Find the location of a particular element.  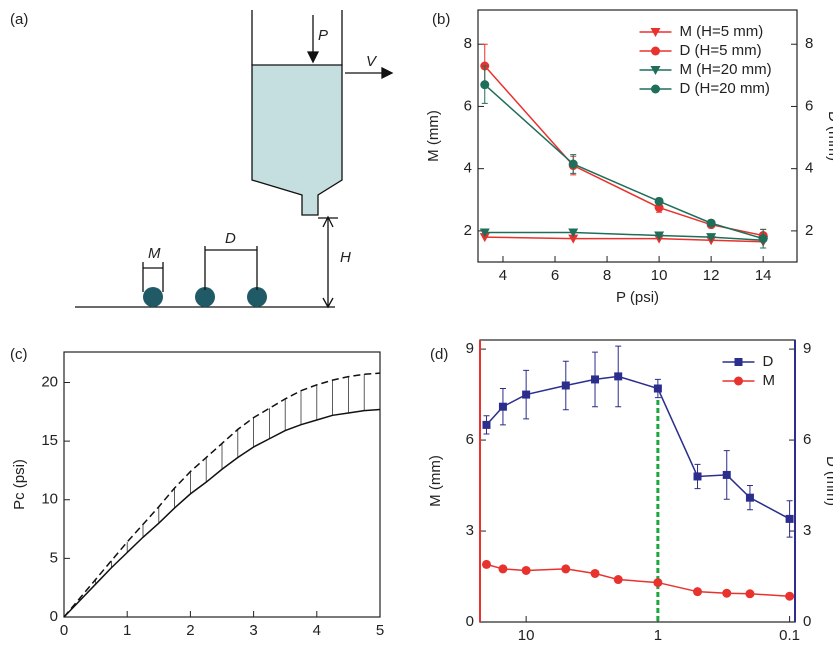

syringe-body is located at coordinates (297, 140).